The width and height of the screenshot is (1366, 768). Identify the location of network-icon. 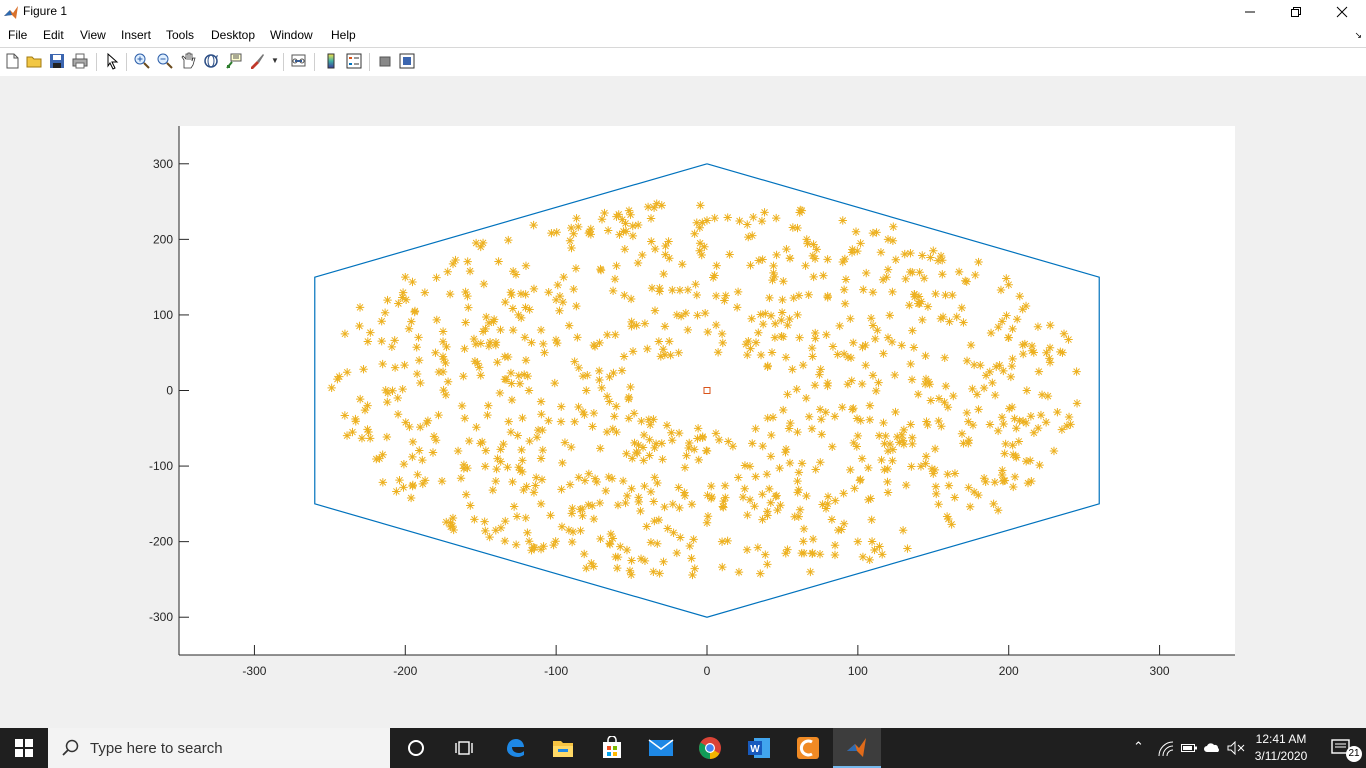
(1166, 749).